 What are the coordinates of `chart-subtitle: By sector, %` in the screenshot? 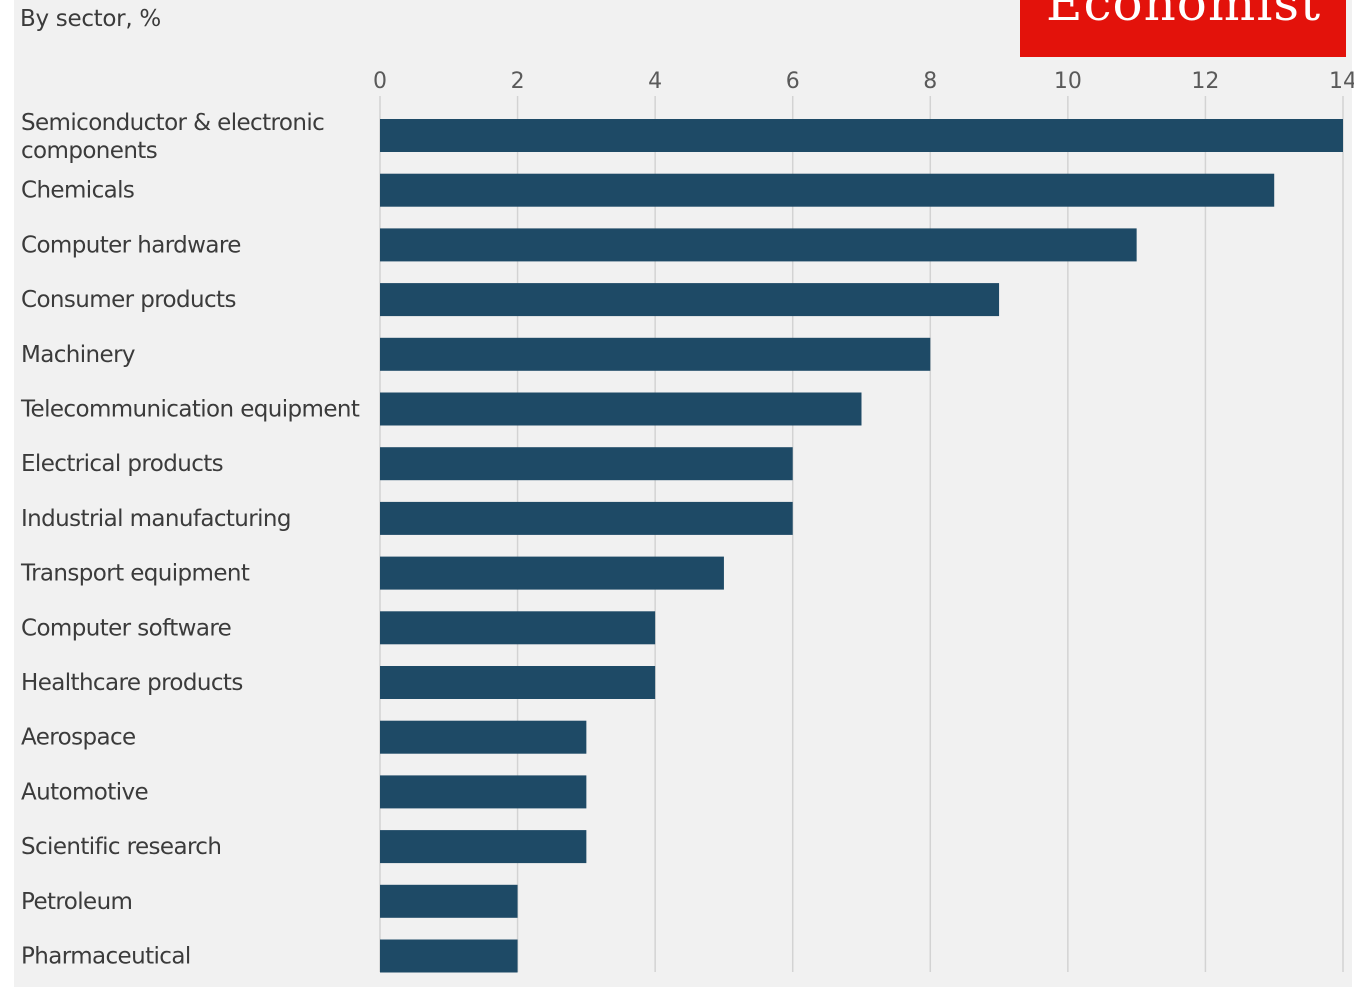 It's located at (90, 19).